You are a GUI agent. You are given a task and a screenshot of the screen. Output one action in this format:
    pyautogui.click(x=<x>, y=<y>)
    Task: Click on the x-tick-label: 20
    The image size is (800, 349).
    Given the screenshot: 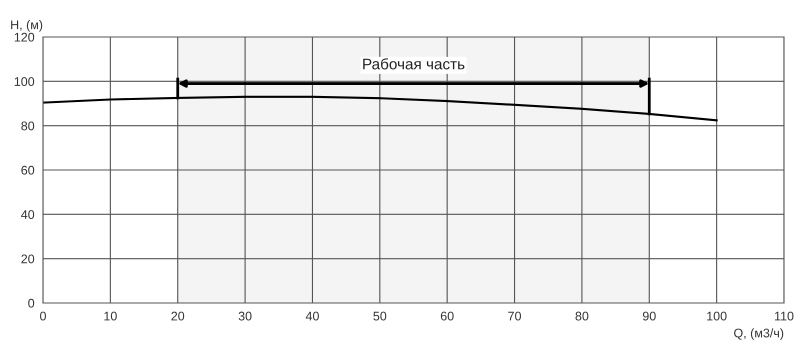 What is the action you would take?
    pyautogui.click(x=177, y=316)
    